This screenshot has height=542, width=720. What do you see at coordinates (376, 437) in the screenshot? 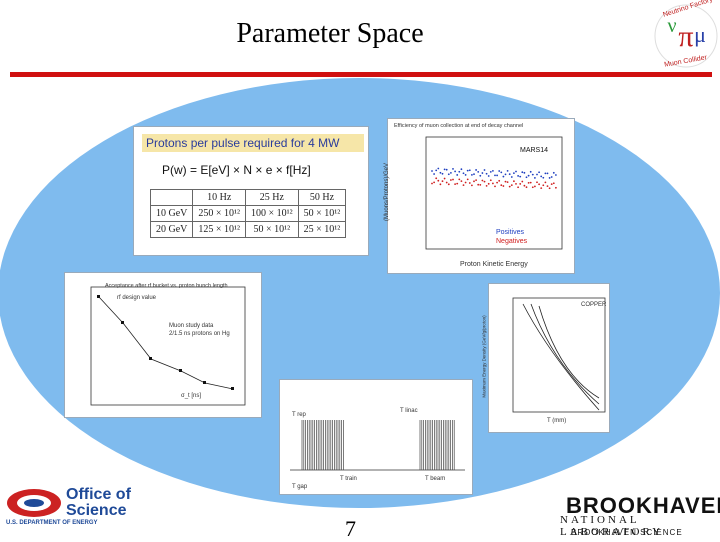
I see `pulse-plot-panel: T rep T linac T train T beam T gap` at bounding box center [376, 437].